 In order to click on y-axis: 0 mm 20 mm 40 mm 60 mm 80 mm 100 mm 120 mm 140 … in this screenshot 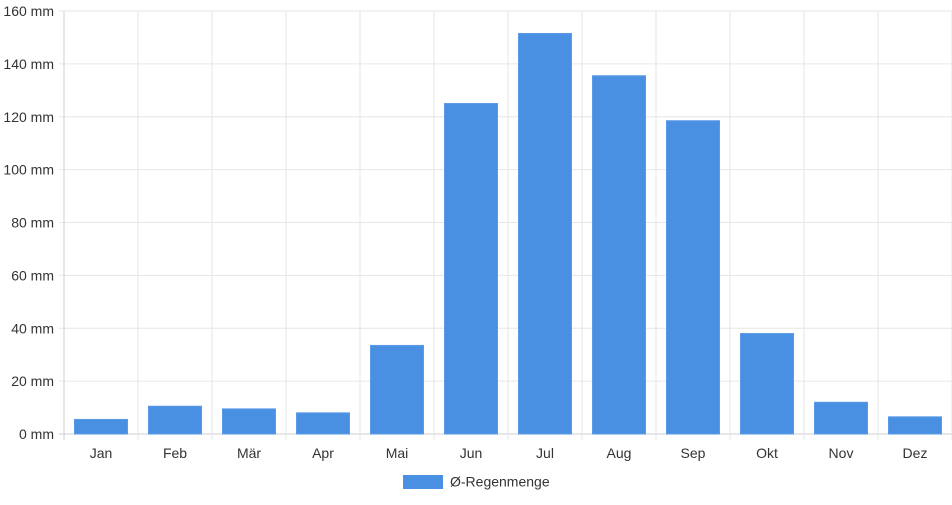, I will do `click(28, 222)`.